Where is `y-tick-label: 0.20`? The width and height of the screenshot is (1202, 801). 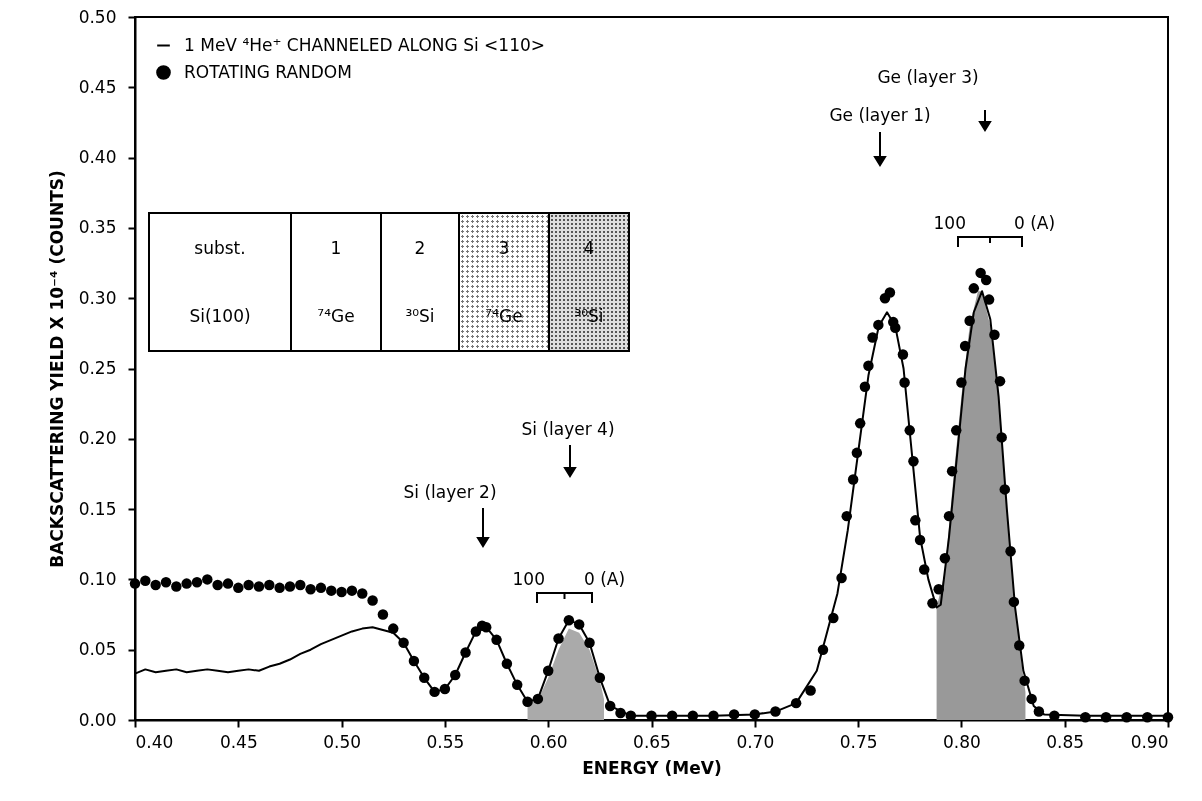 y-tick-label: 0.20 is located at coordinates (97, 438).